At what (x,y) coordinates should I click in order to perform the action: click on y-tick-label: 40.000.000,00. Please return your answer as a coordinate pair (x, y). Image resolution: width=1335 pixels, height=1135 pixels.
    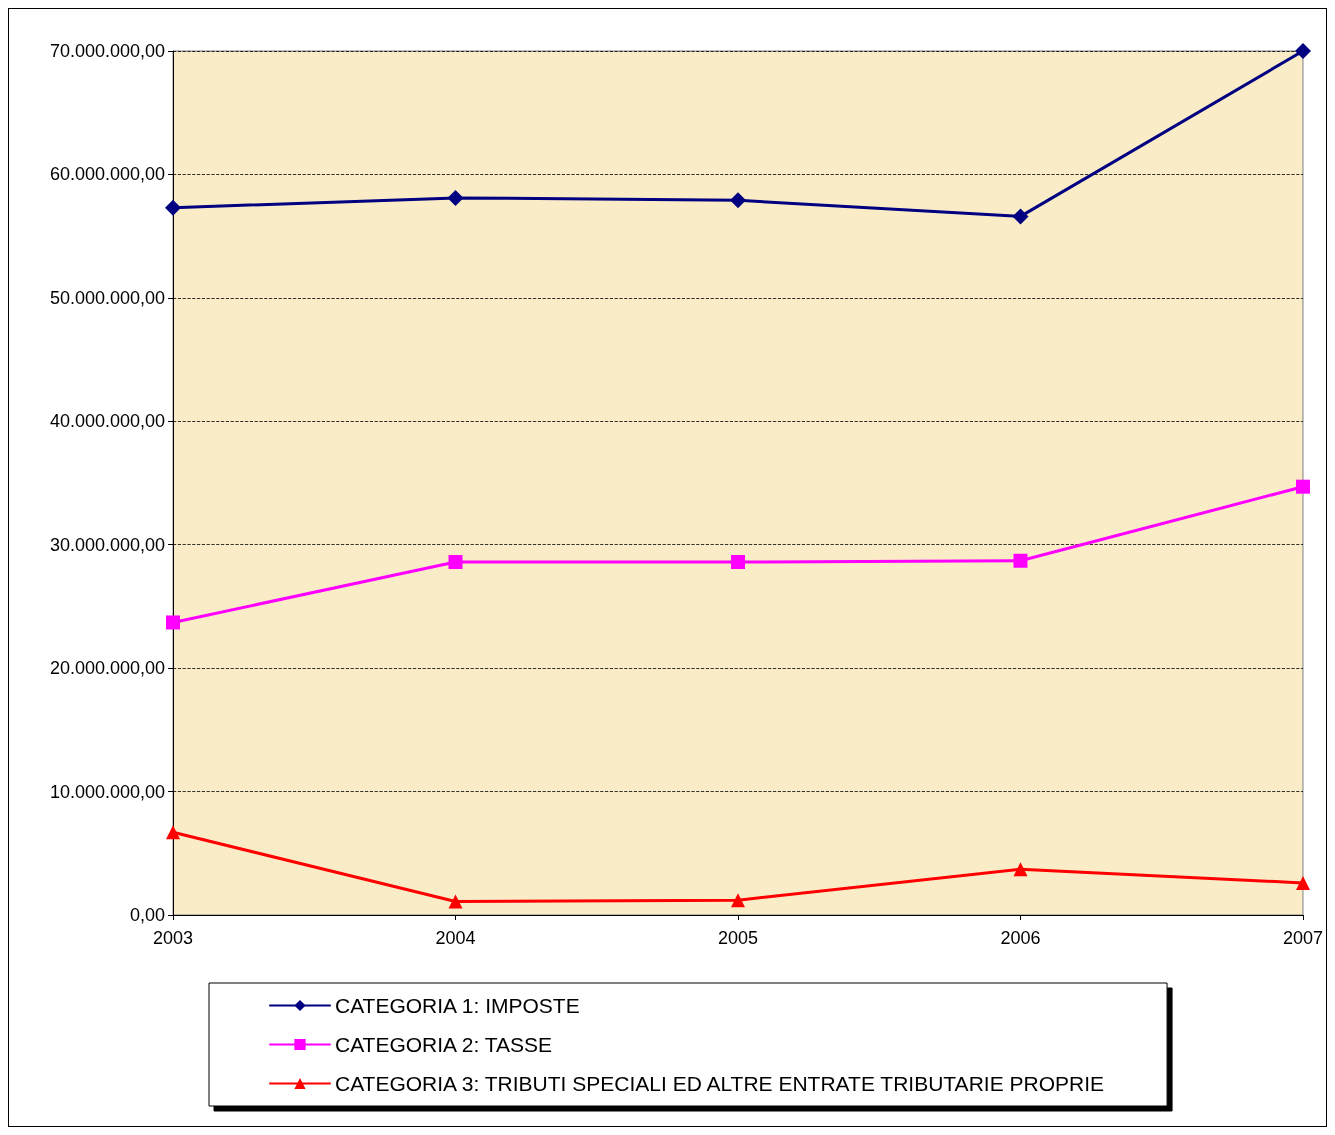
    Looking at the image, I should click on (107, 421).